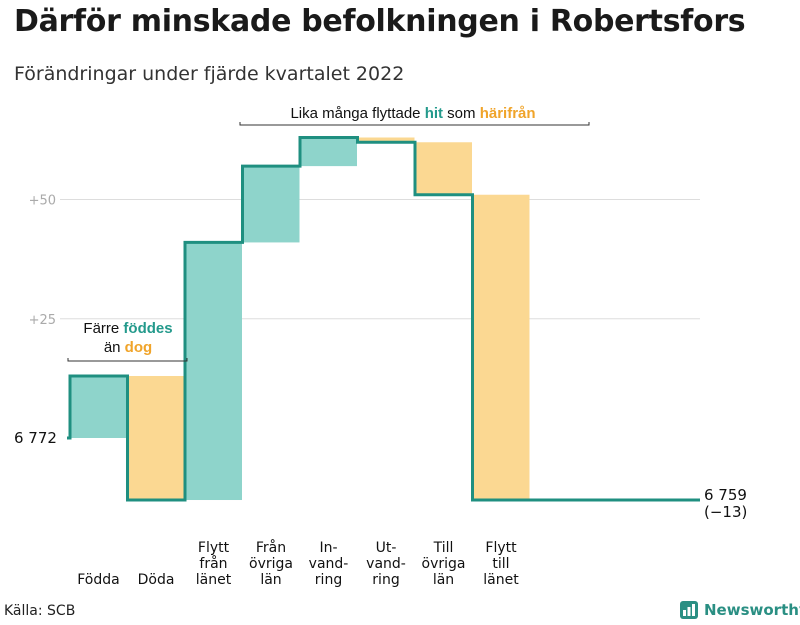 The image size is (800, 625). What do you see at coordinates (98, 580) in the screenshot?
I see `category-label: Födda` at bounding box center [98, 580].